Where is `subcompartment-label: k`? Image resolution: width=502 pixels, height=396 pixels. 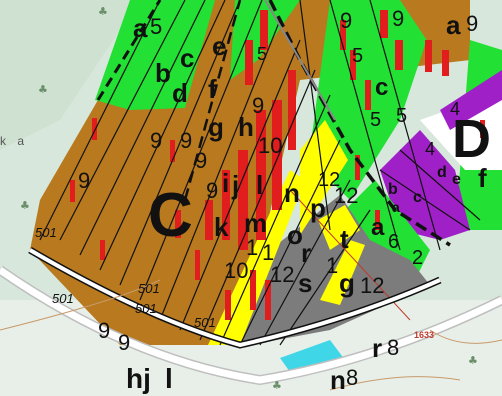 subcompartment-label: k is located at coordinates (221, 227).